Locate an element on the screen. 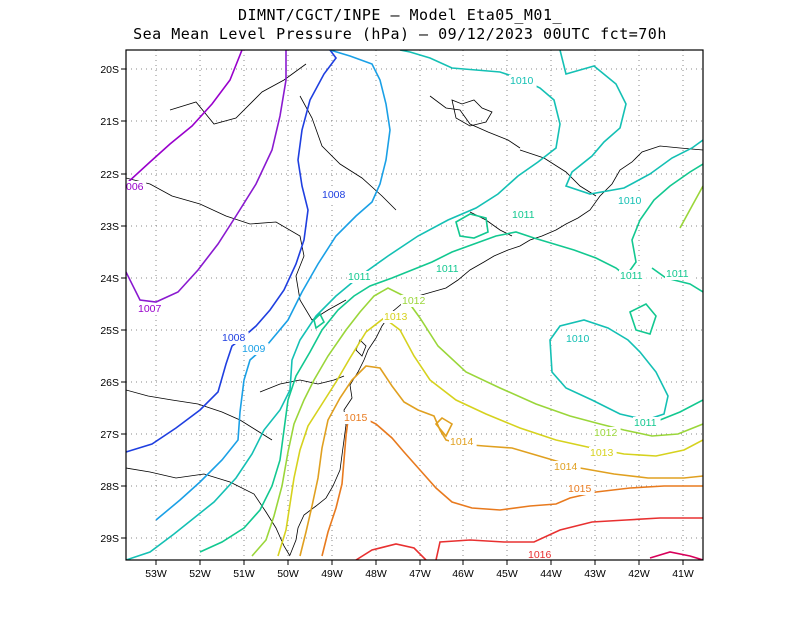 This screenshot has height=618, width=800. x-tick-label: 51W is located at coordinates (244, 574).